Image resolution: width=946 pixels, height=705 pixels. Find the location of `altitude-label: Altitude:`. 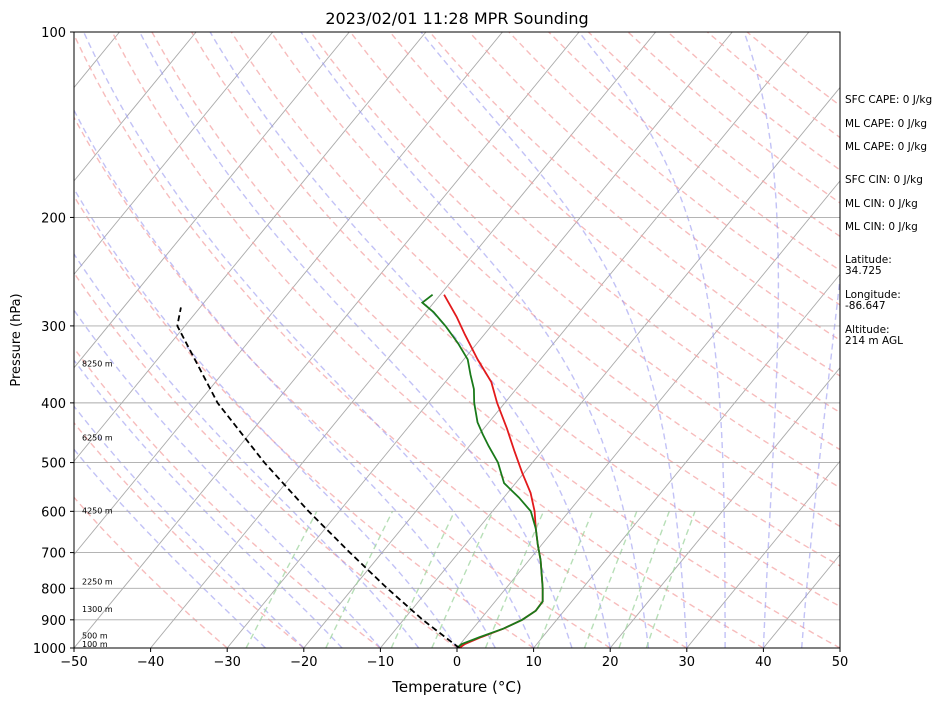

altitude-label: Altitude: is located at coordinates (867, 330).